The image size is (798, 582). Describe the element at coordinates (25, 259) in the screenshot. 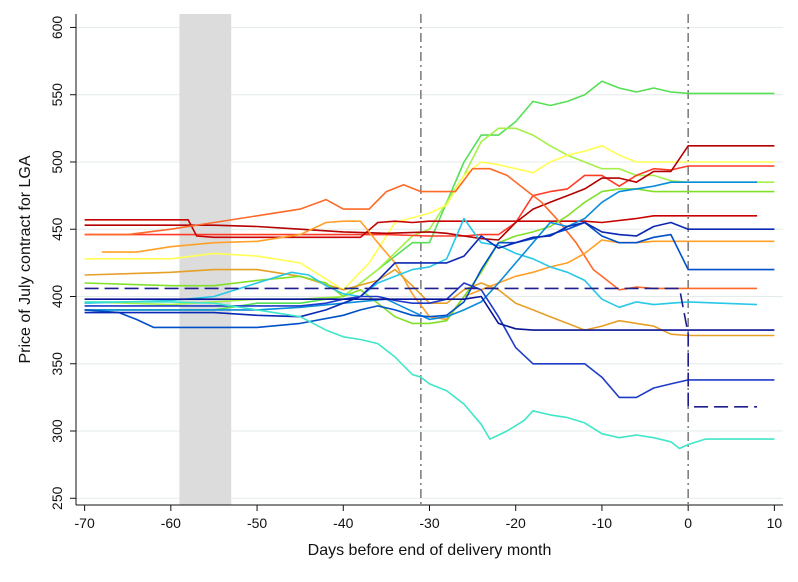

I see `y-axis-title: Price of July contract for LGA` at that location.